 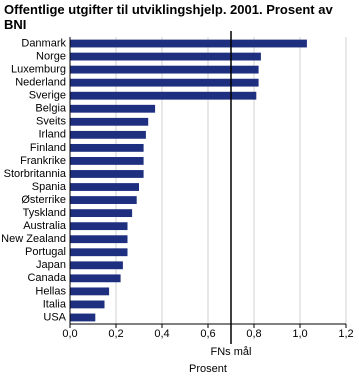 I want to click on x-tick-label: 0,6, so click(x=207, y=334).